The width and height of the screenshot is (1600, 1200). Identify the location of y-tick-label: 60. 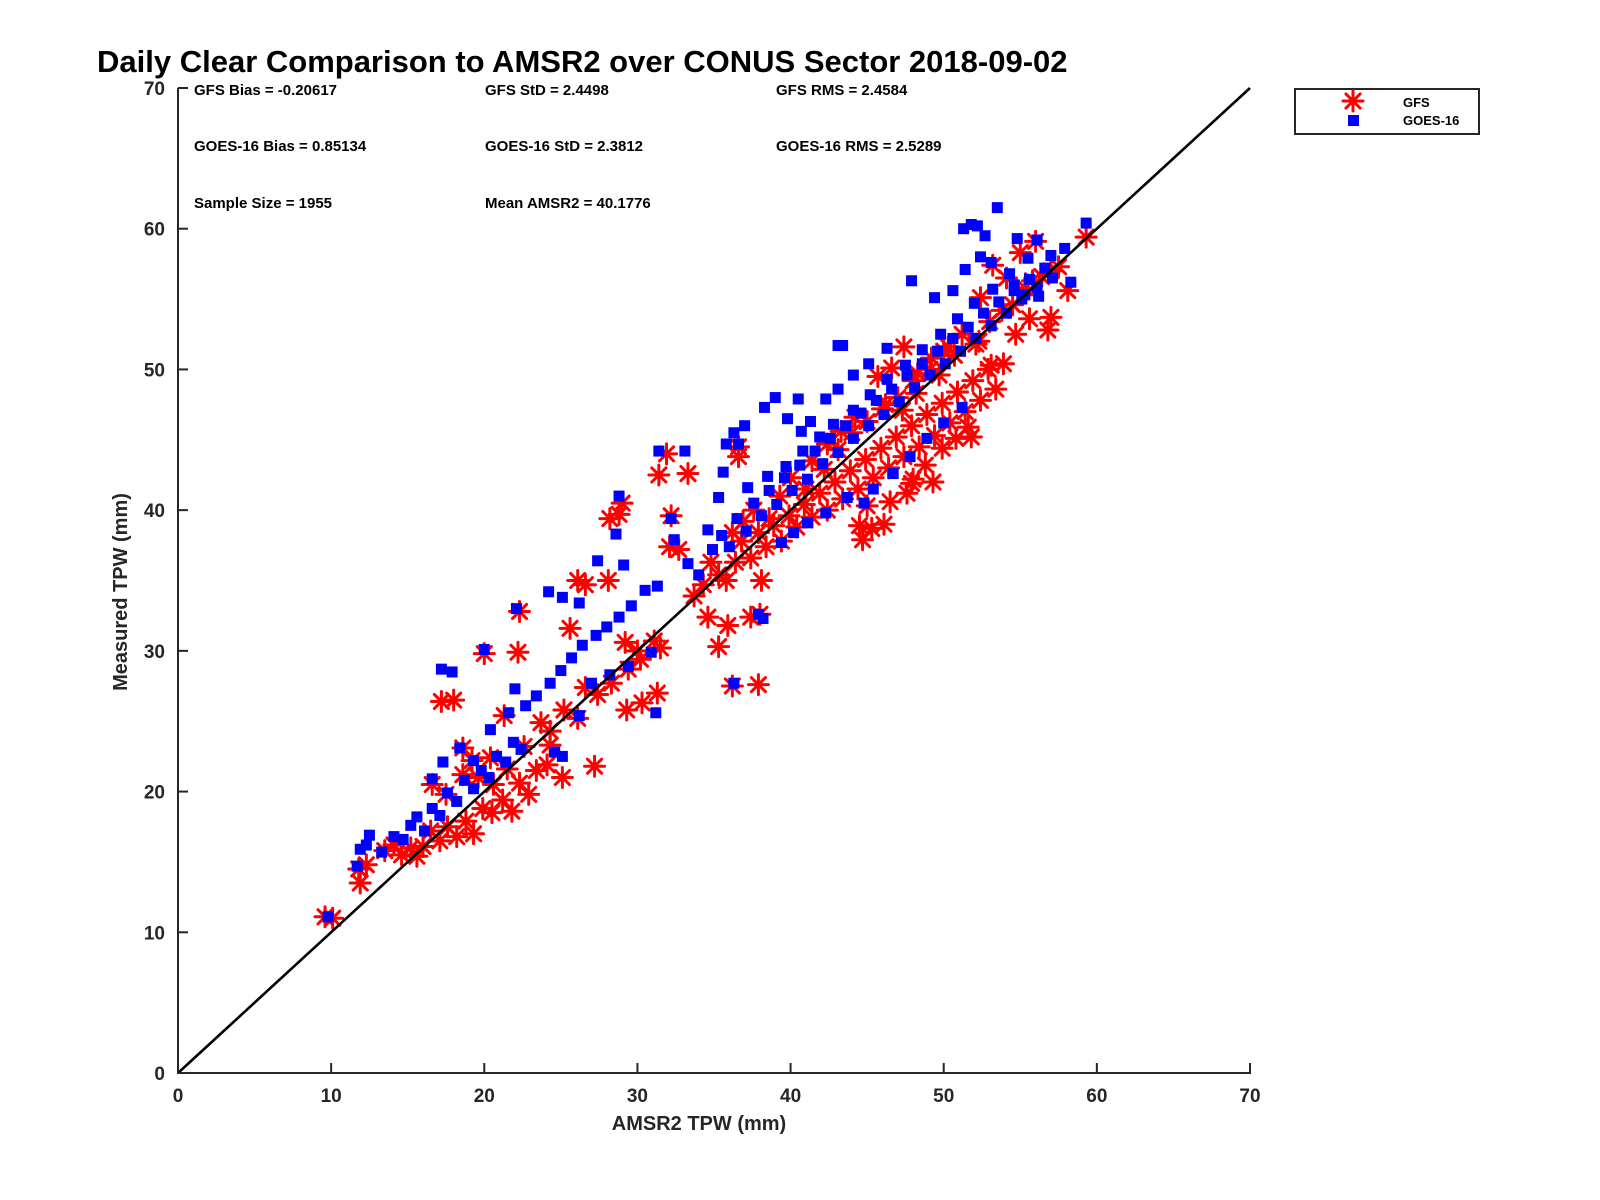
(154, 230).